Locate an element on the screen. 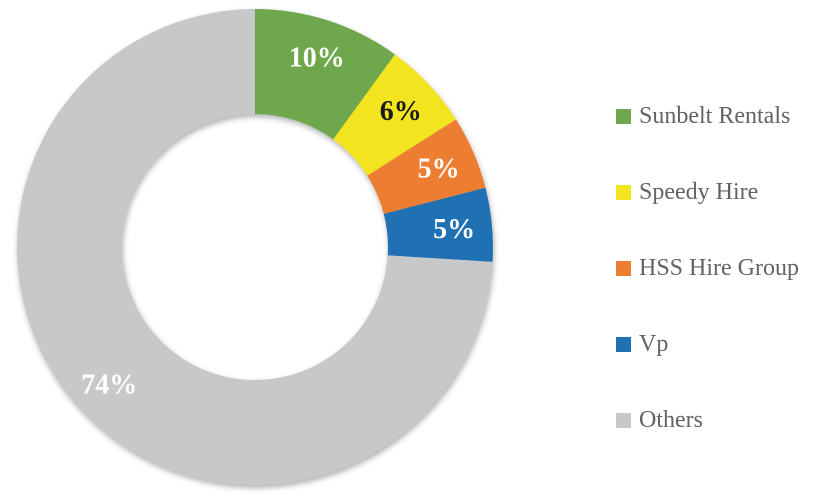 The width and height of the screenshot is (824, 504). pie-slice-hss-hire-group is located at coordinates (426, 166).